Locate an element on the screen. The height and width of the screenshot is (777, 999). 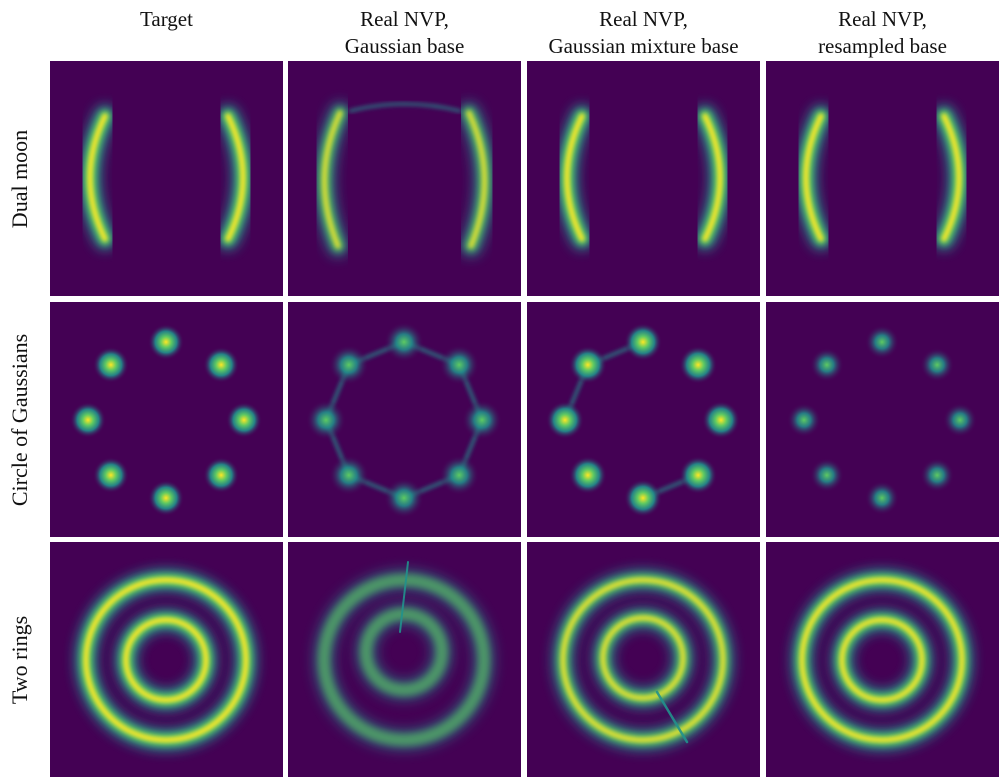
panel-two-rings-target is located at coordinates (166, 659).